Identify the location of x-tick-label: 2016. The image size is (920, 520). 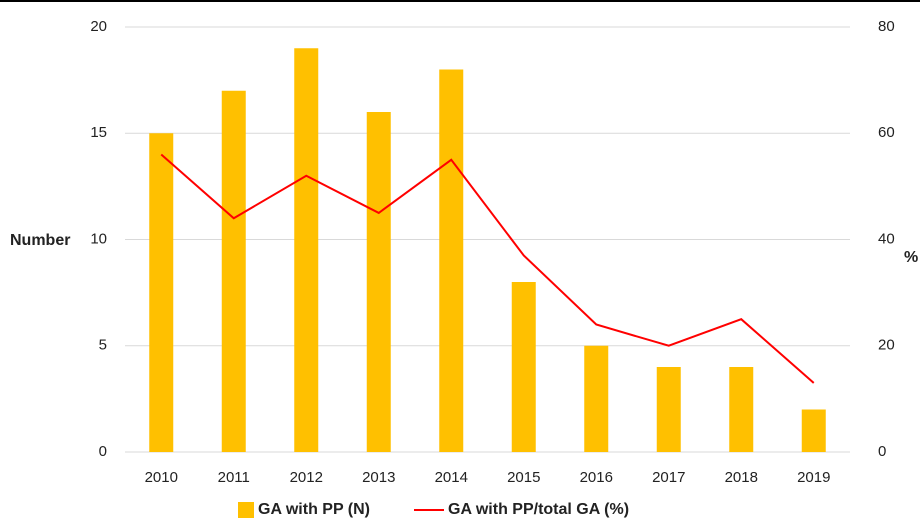
(596, 477).